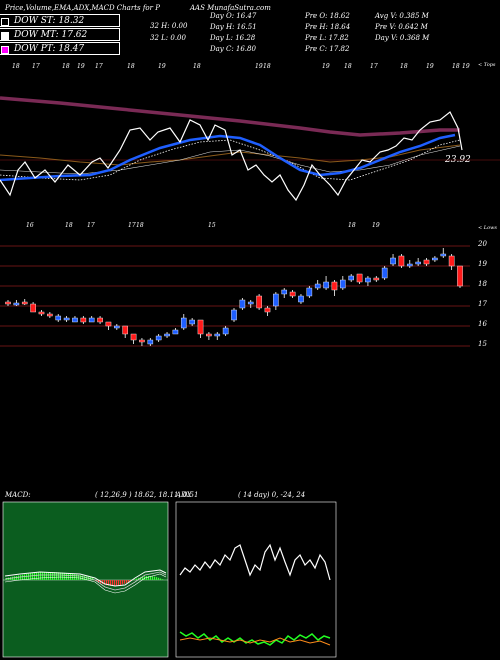 The height and width of the screenshot is (660, 500). I want to click on stat-pre-open: Pre O: 18.62, so click(327, 16).